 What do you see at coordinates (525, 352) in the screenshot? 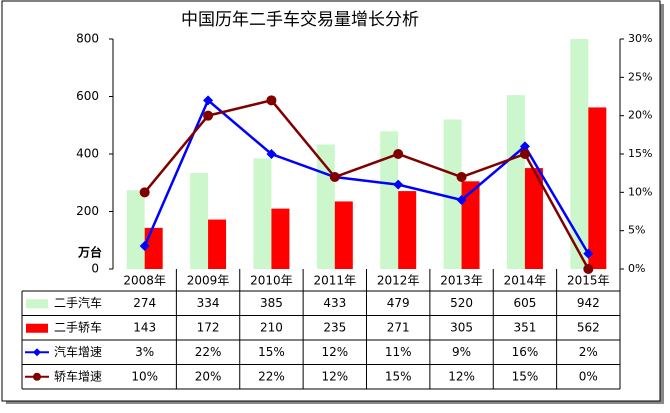
I see `table-value: 16%` at bounding box center [525, 352].